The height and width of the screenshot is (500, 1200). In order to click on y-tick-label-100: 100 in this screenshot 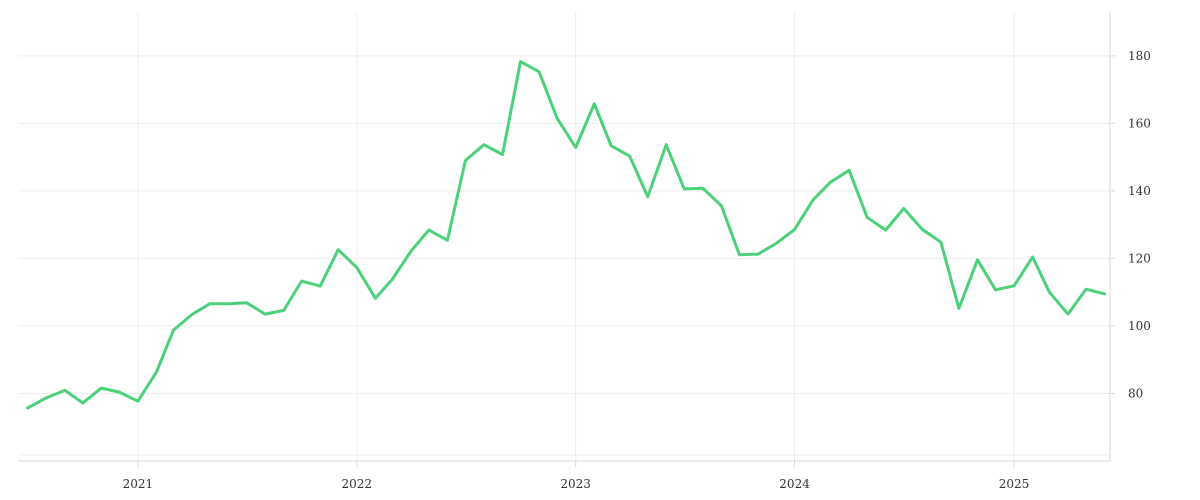, I will do `click(1139, 326)`.